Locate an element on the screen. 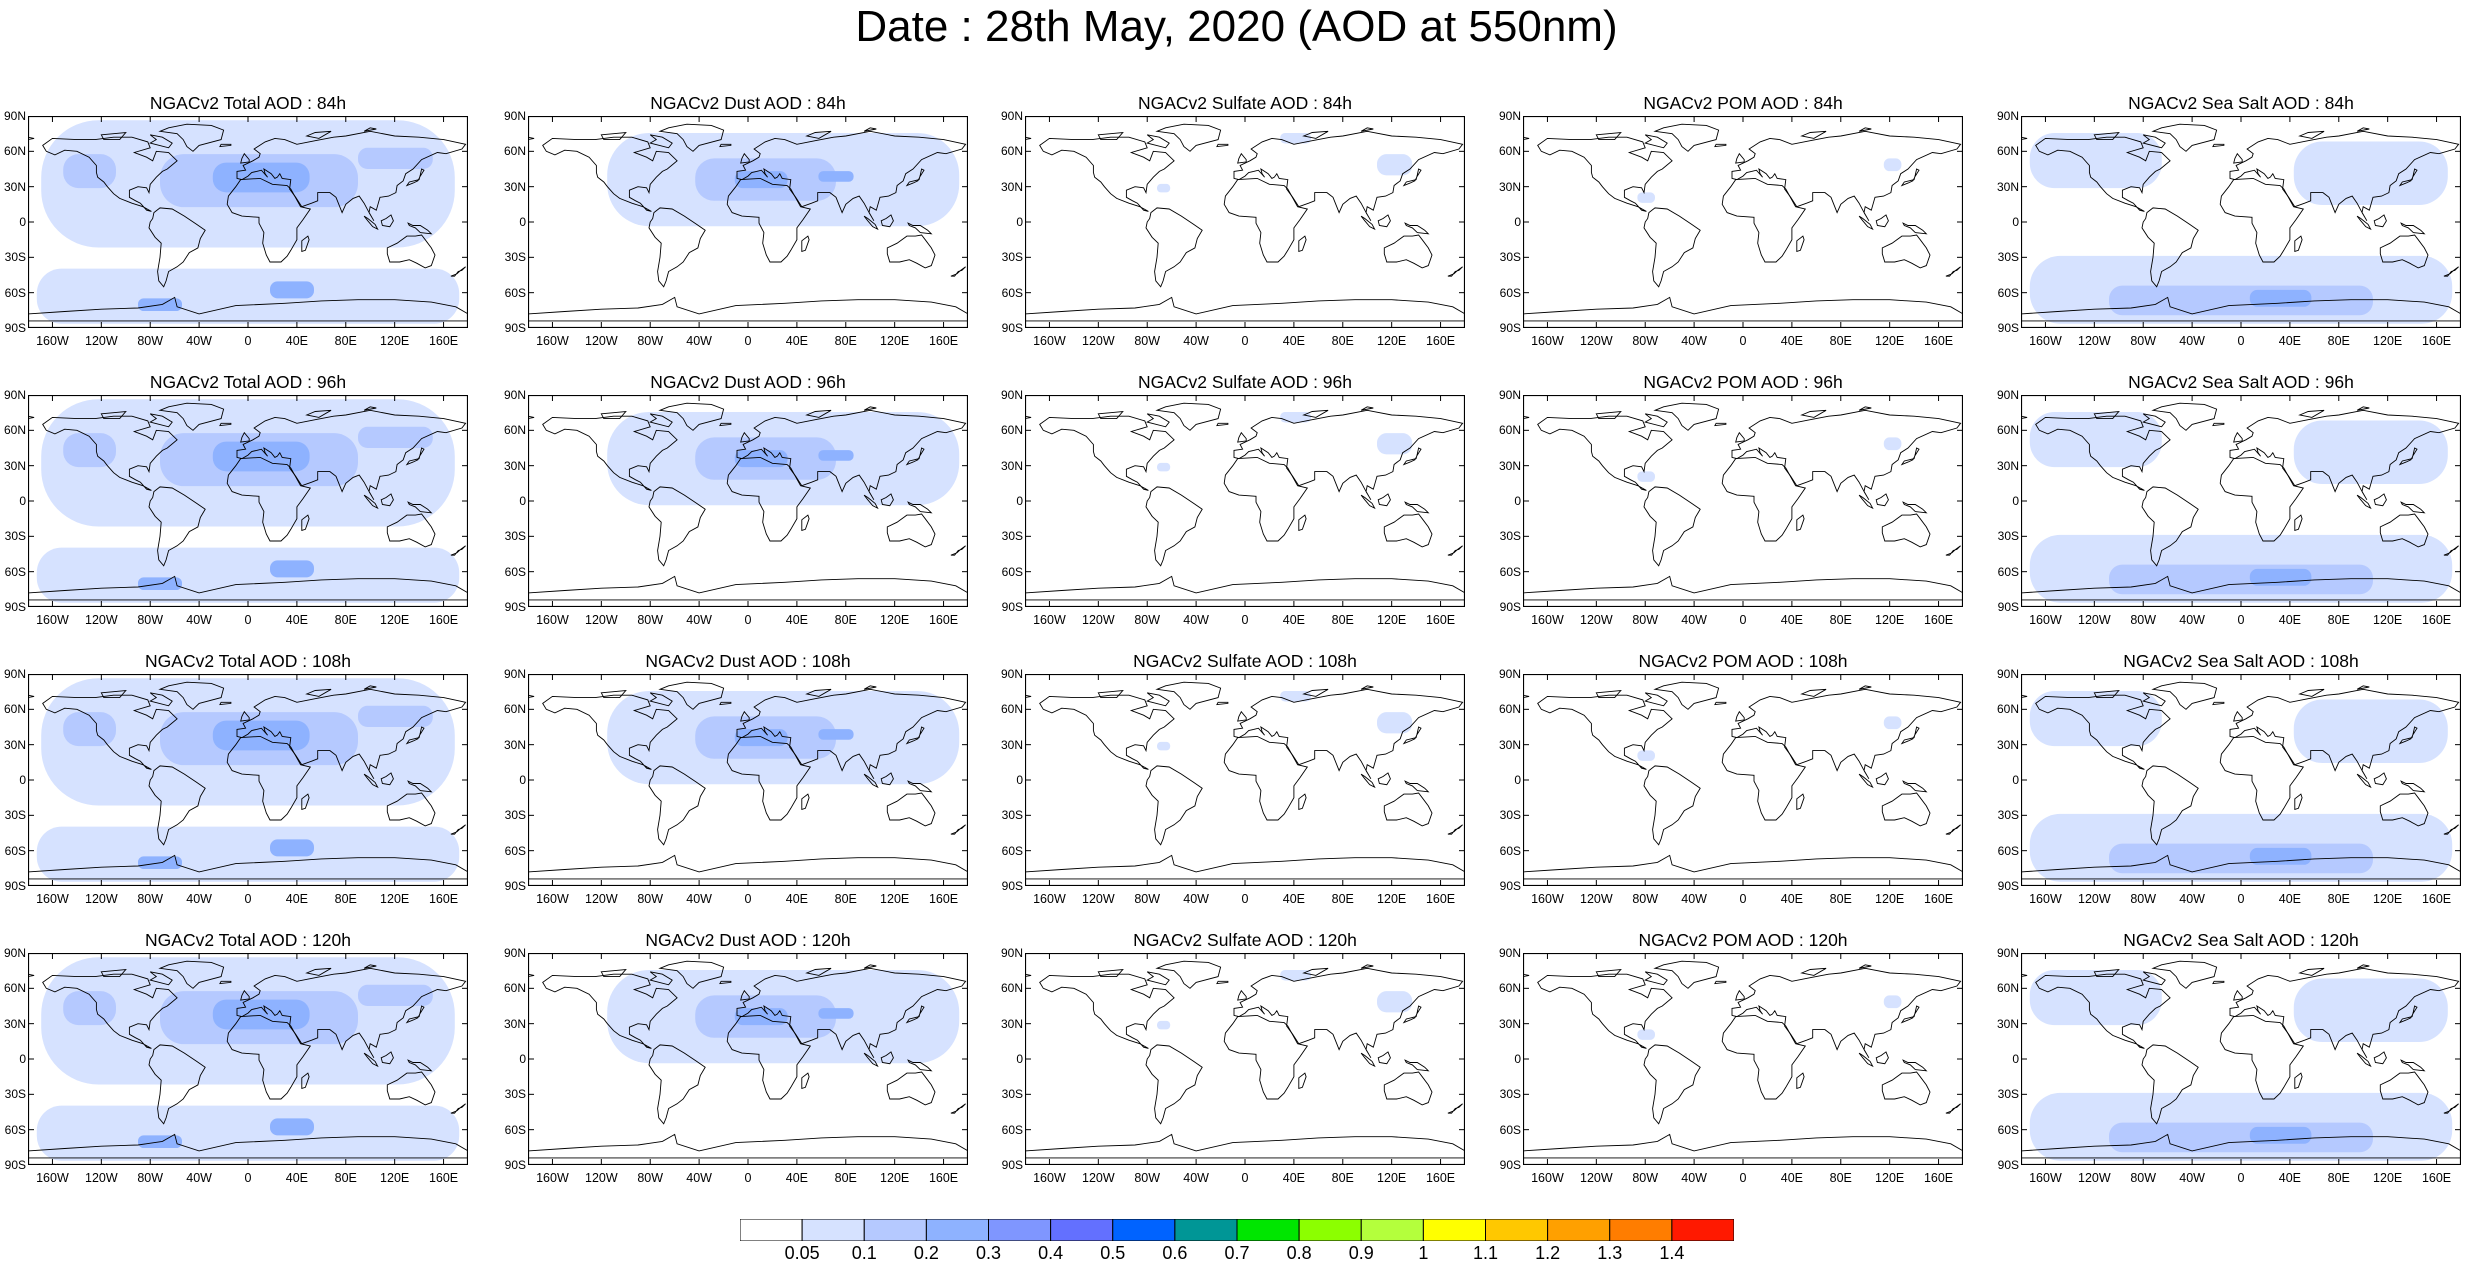 This screenshot has height=1263, width=2473. colorbar-label: 1.1 is located at coordinates (1485, 1253).